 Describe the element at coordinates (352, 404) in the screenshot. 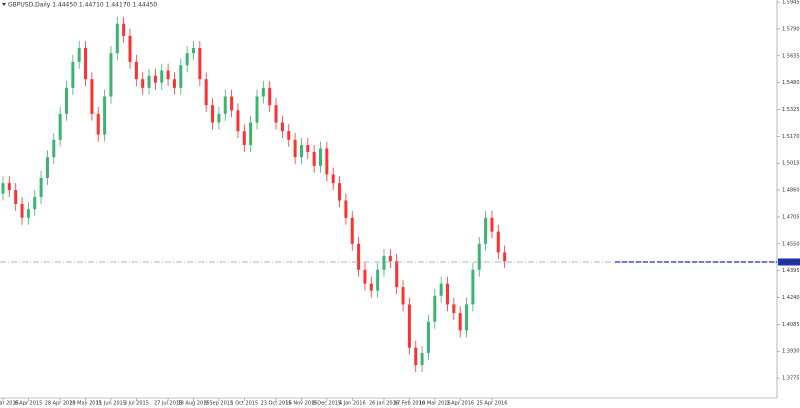

I see `x-tick-label: 4 Jan 2016` at that location.